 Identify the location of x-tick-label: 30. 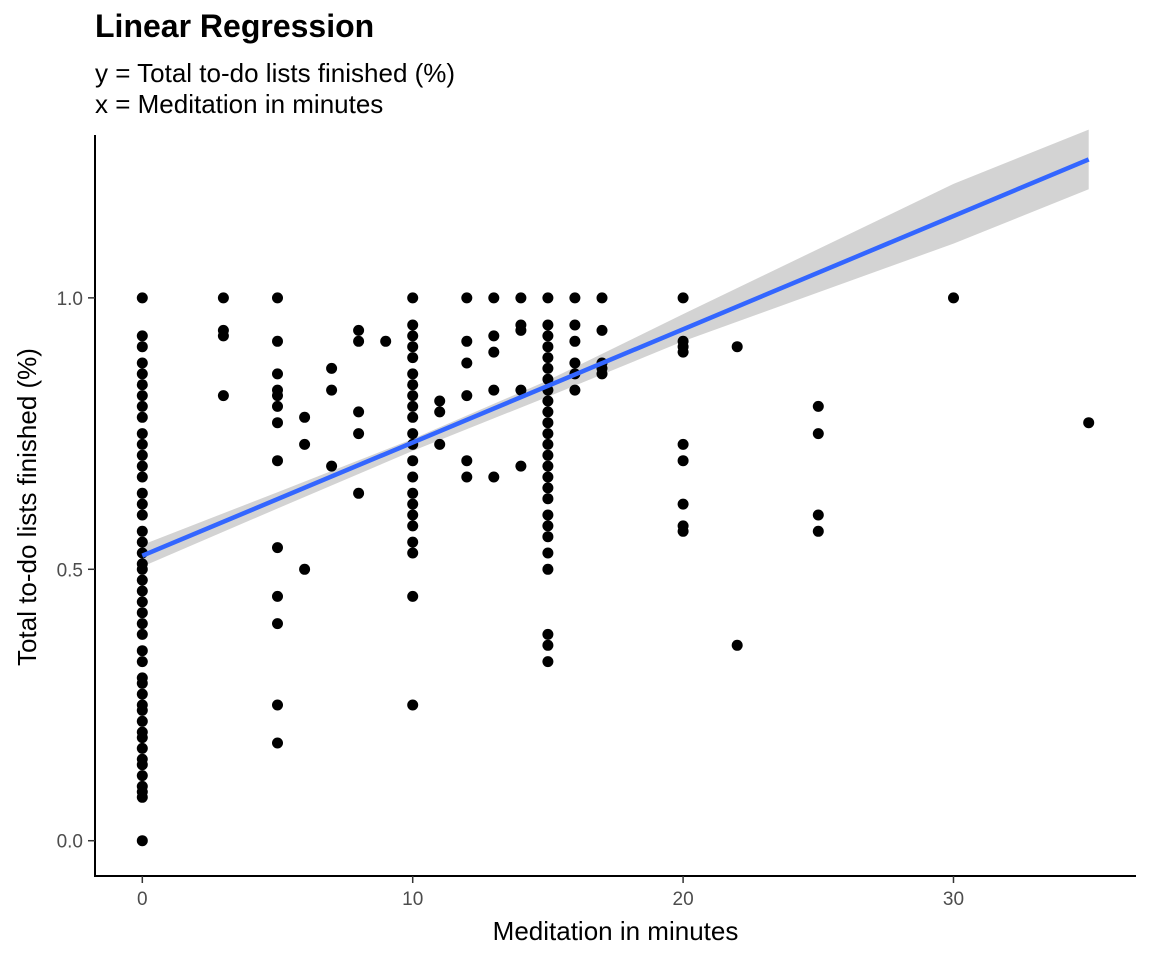
(953, 899).